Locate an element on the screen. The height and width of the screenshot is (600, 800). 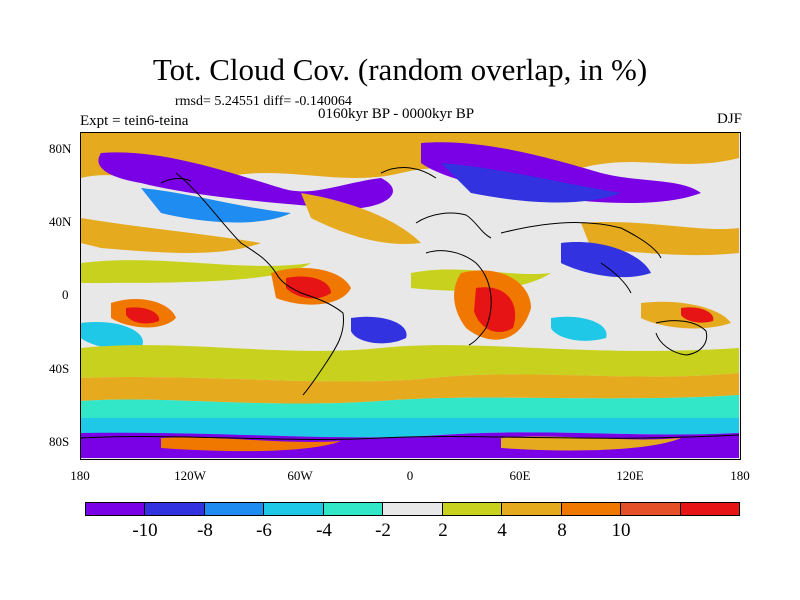
chart-title: Tot. Cloud Cov. (random overlap, in %) is located at coordinates (400, 69).